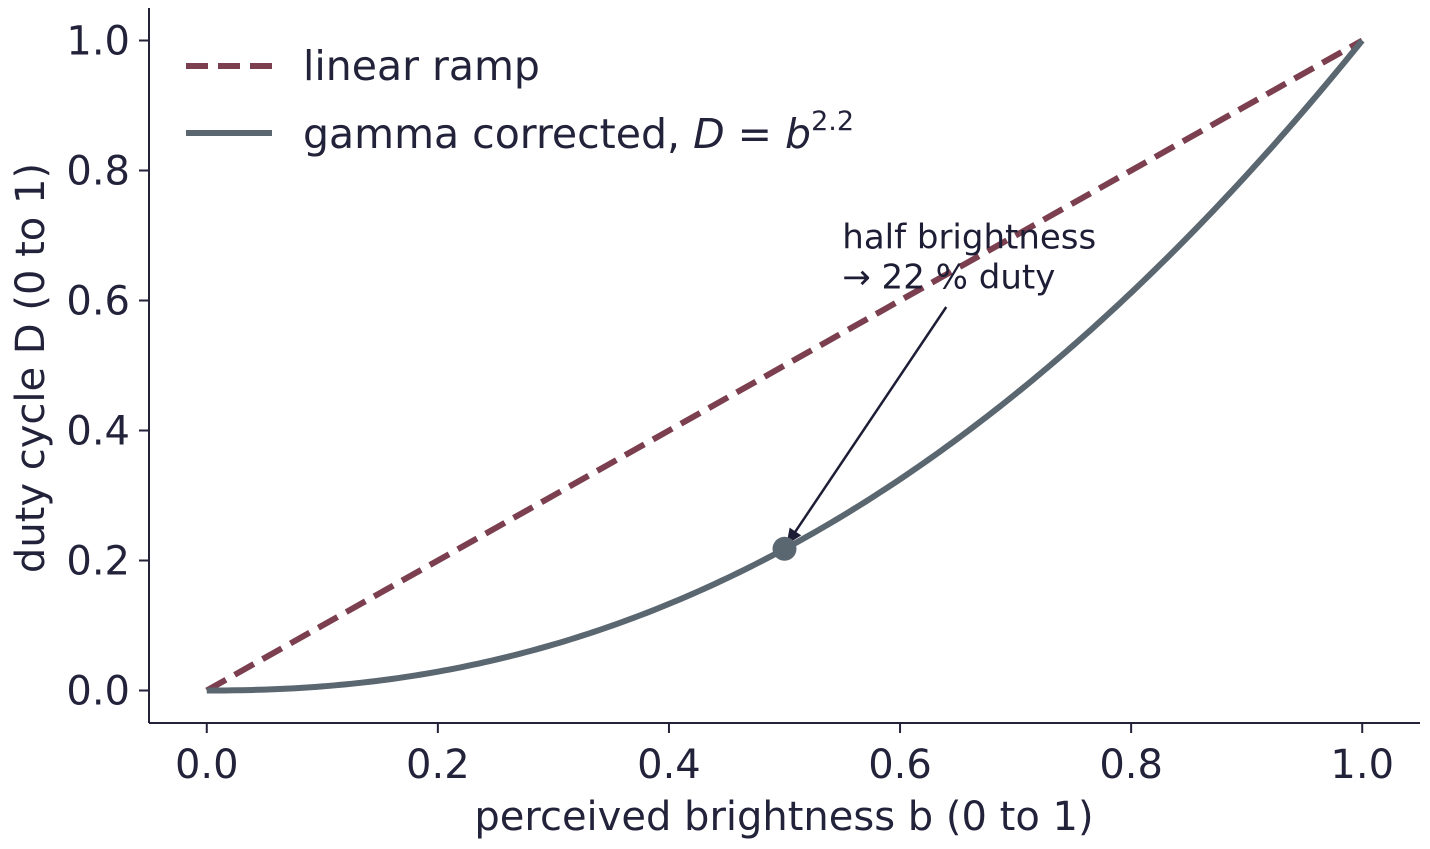 Image resolution: width=1430 pixels, height=849 pixels. I want to click on y-tick-label: 0.6, so click(98, 302).